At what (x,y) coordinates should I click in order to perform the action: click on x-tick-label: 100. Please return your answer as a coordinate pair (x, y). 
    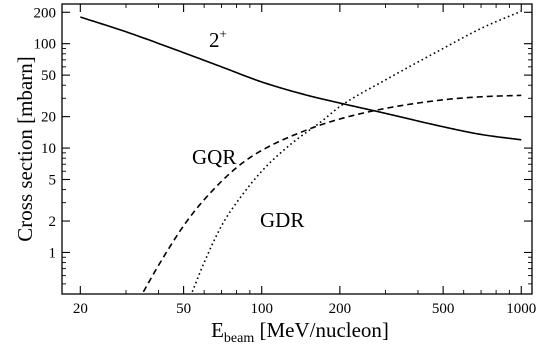
    Looking at the image, I should click on (261, 309).